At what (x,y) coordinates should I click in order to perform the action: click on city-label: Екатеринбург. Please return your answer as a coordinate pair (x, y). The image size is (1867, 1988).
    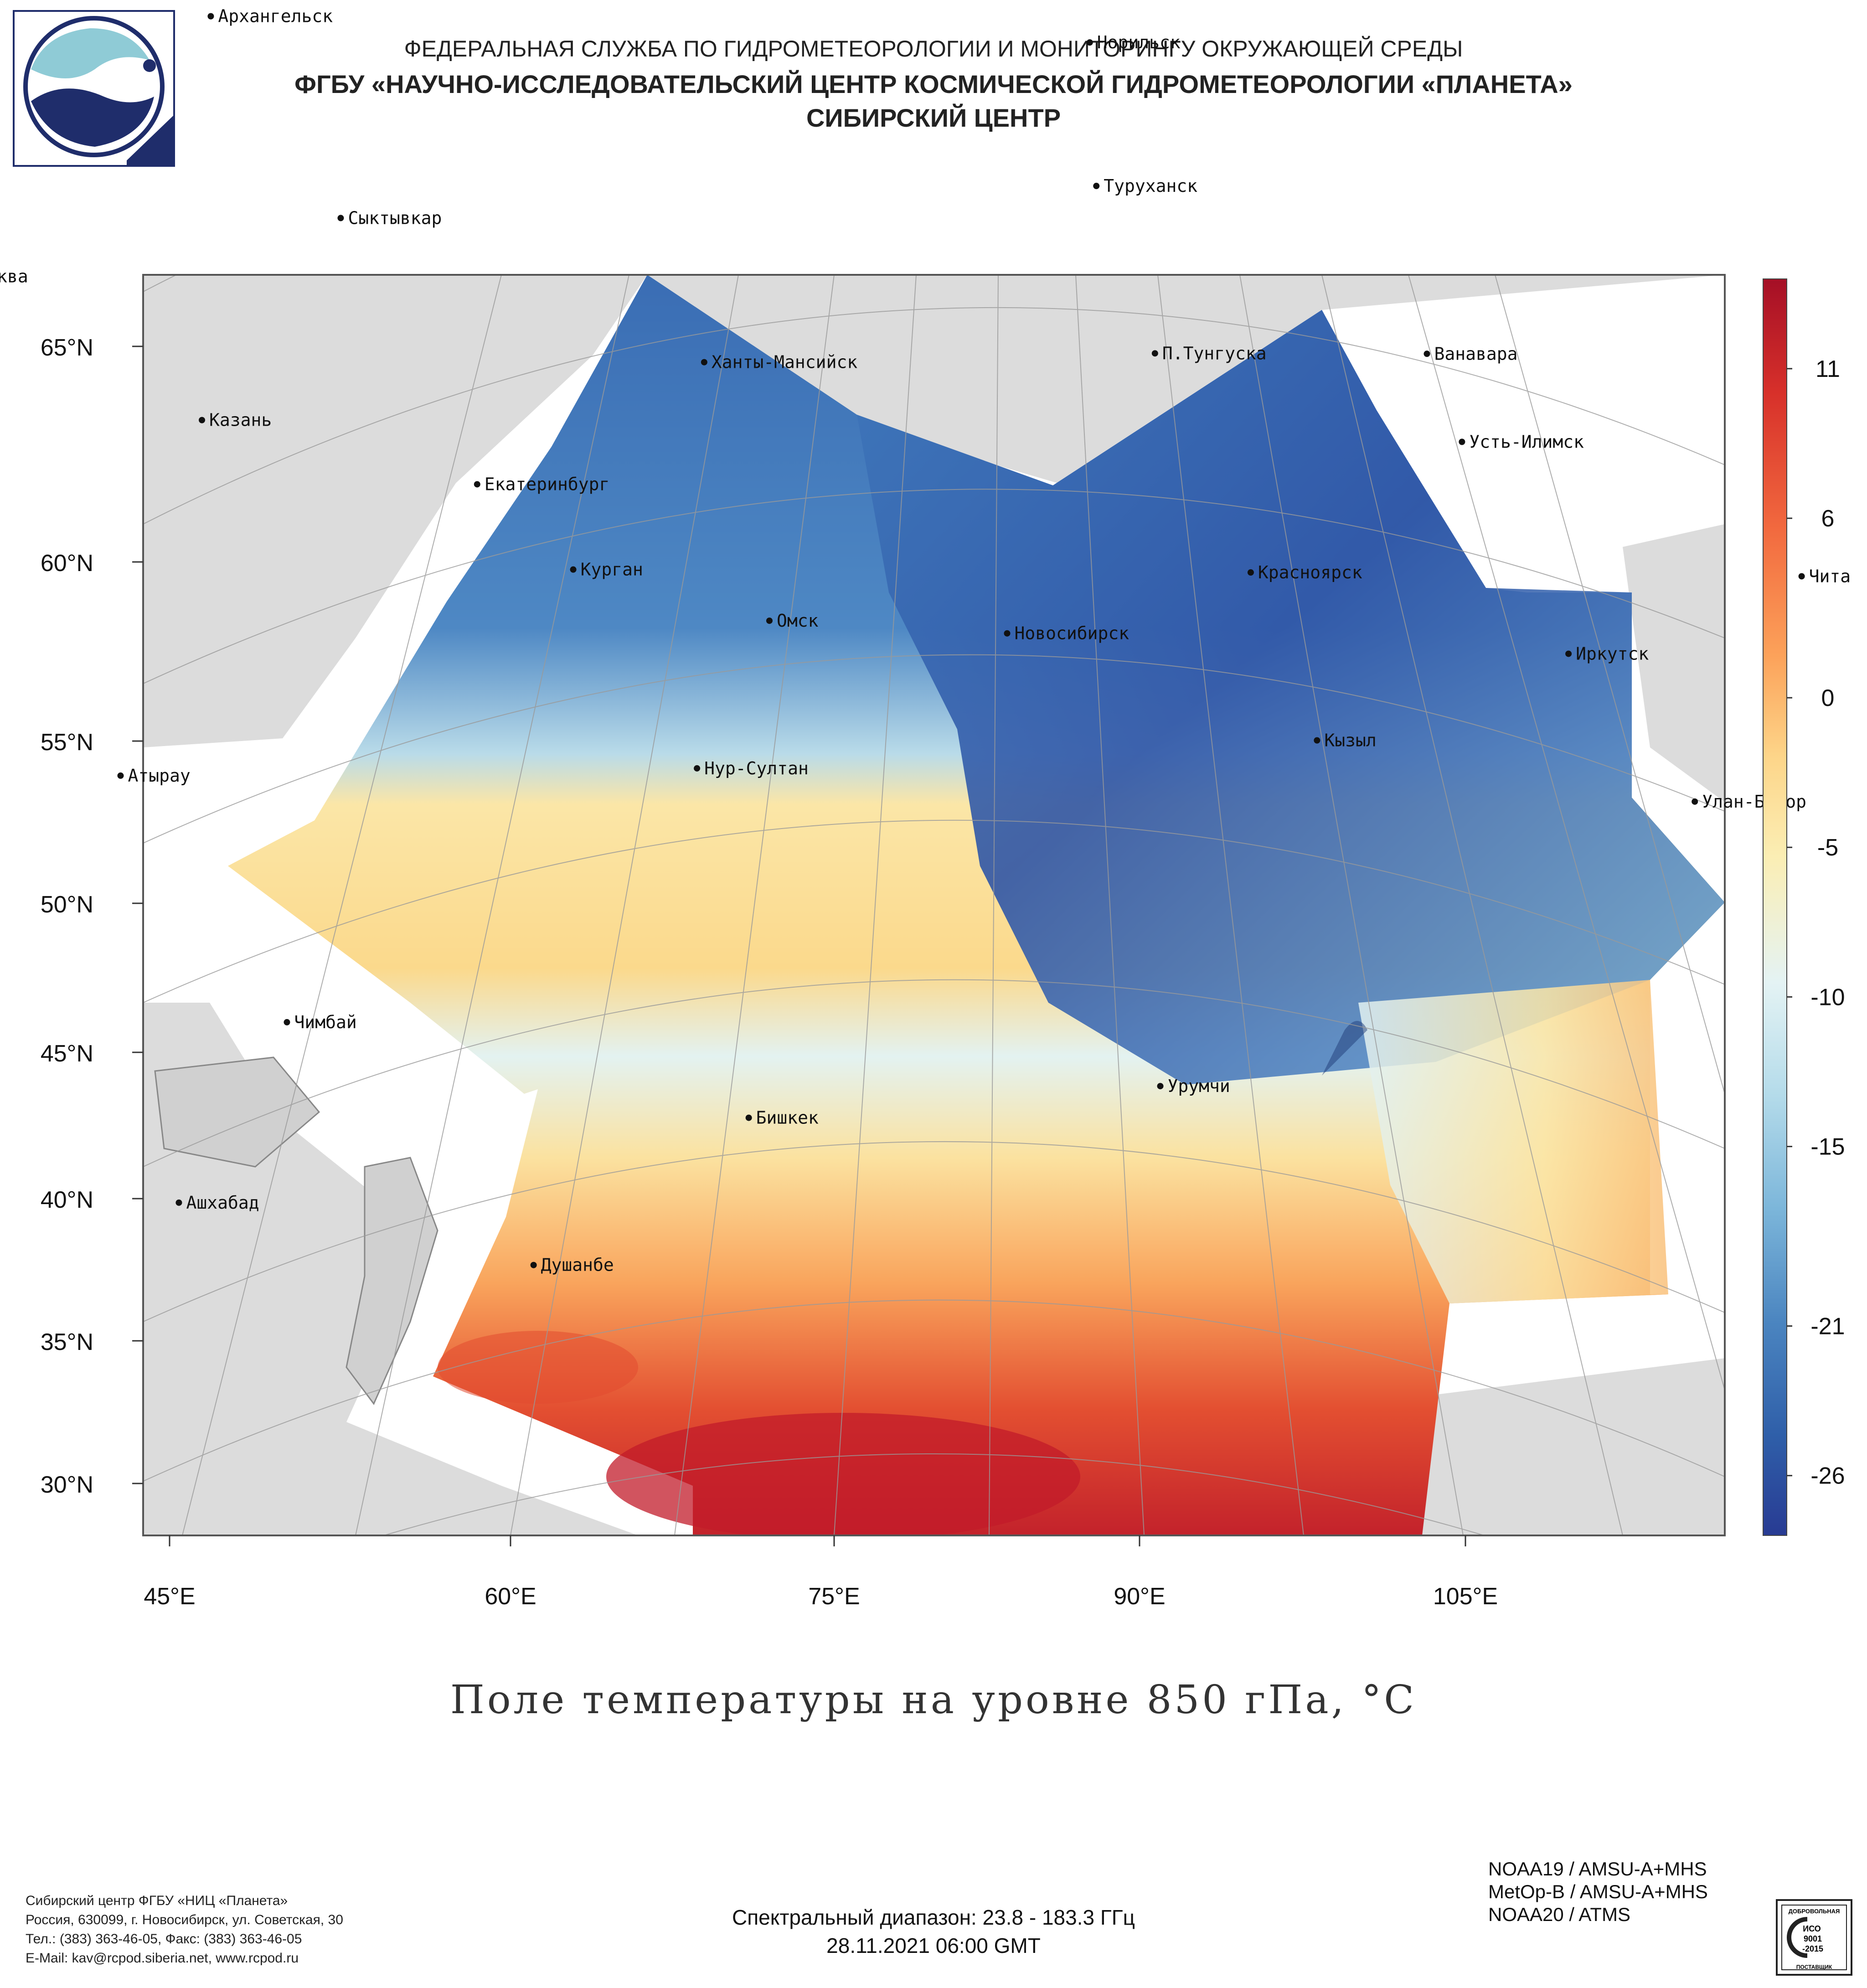
    Looking at the image, I should click on (547, 484).